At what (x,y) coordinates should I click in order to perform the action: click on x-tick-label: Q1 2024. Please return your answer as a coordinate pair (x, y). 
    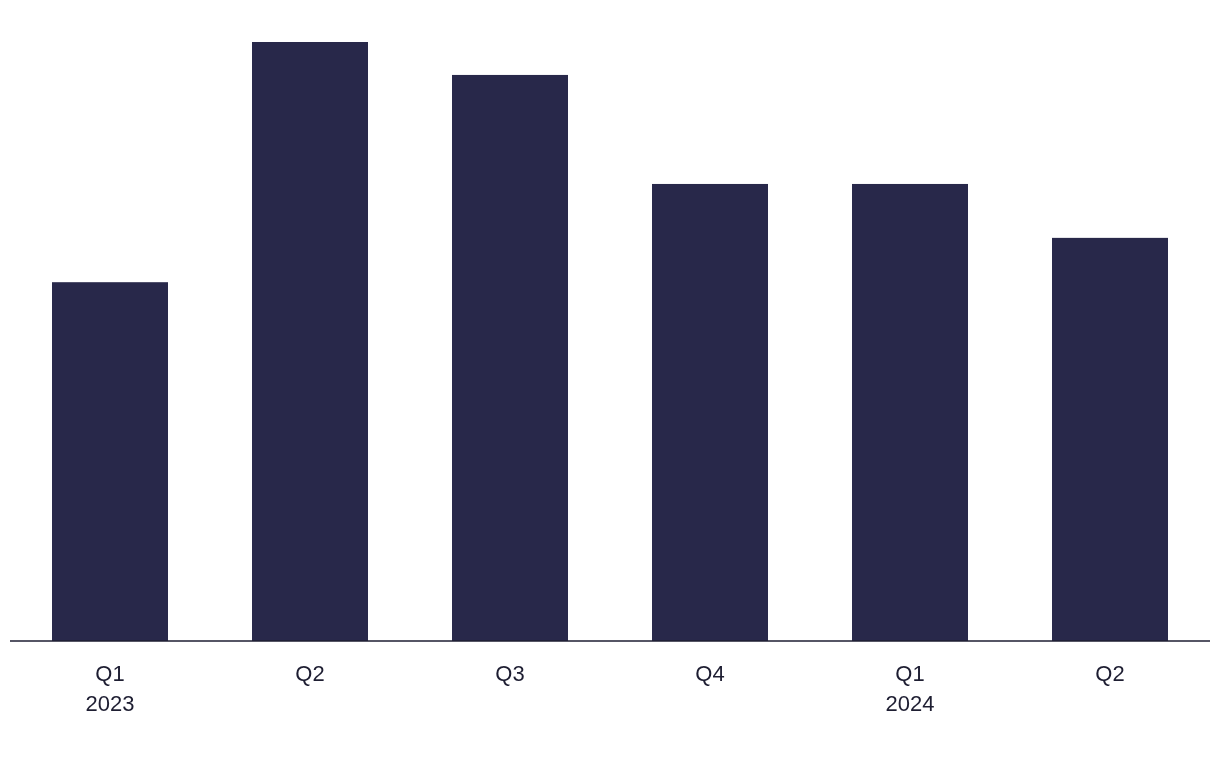
    Looking at the image, I should click on (910, 688).